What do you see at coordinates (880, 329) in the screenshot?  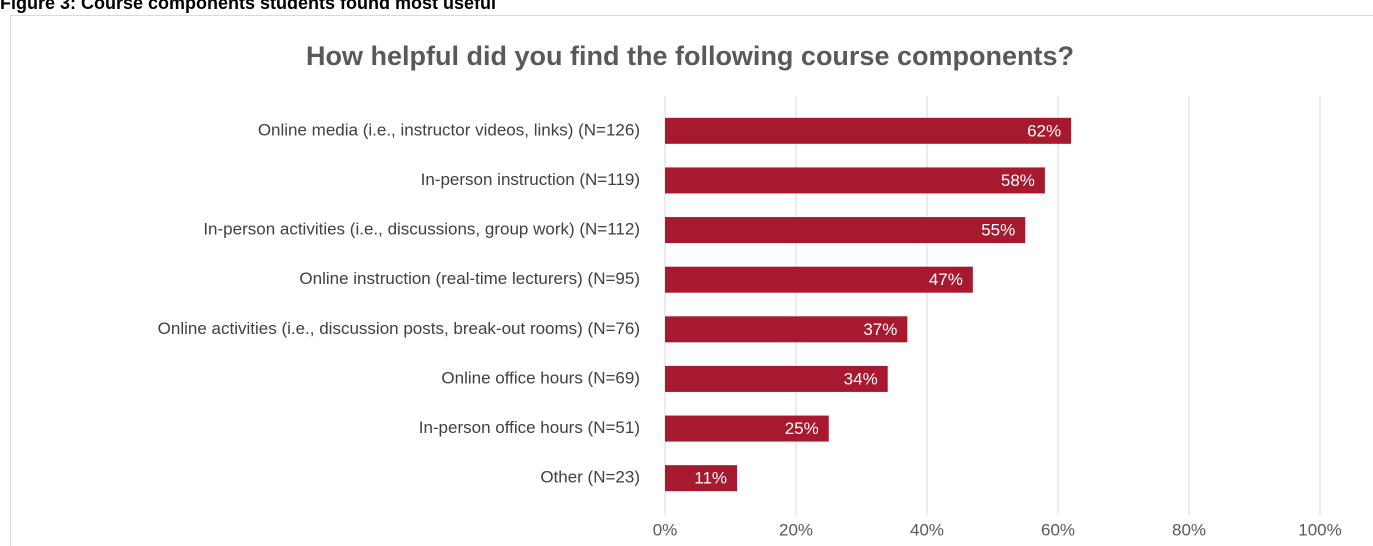 I see `value-label: 37%` at bounding box center [880, 329].